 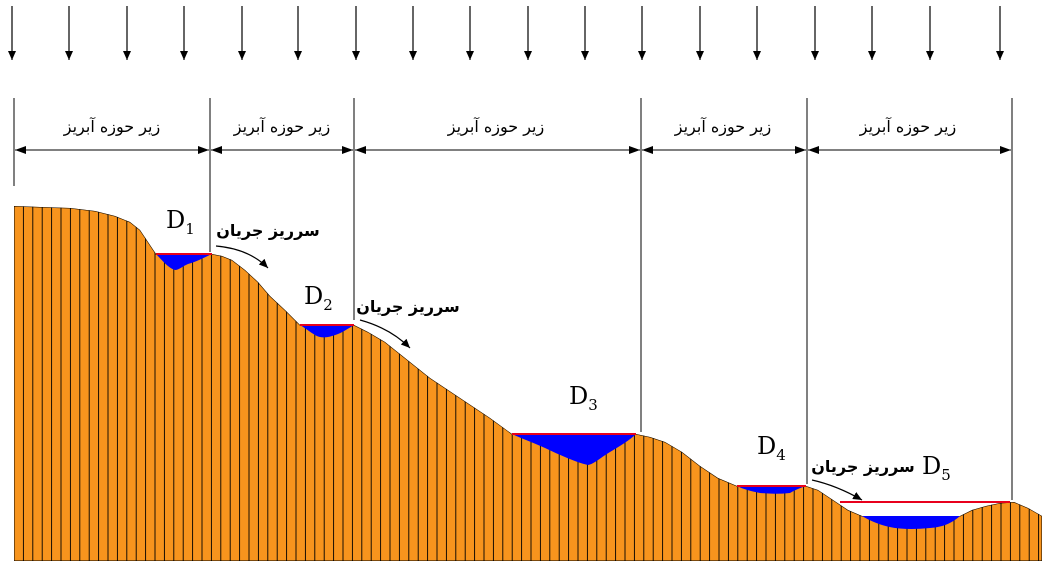 I want to click on depression-label-4-letter: D, so click(x=766, y=446).